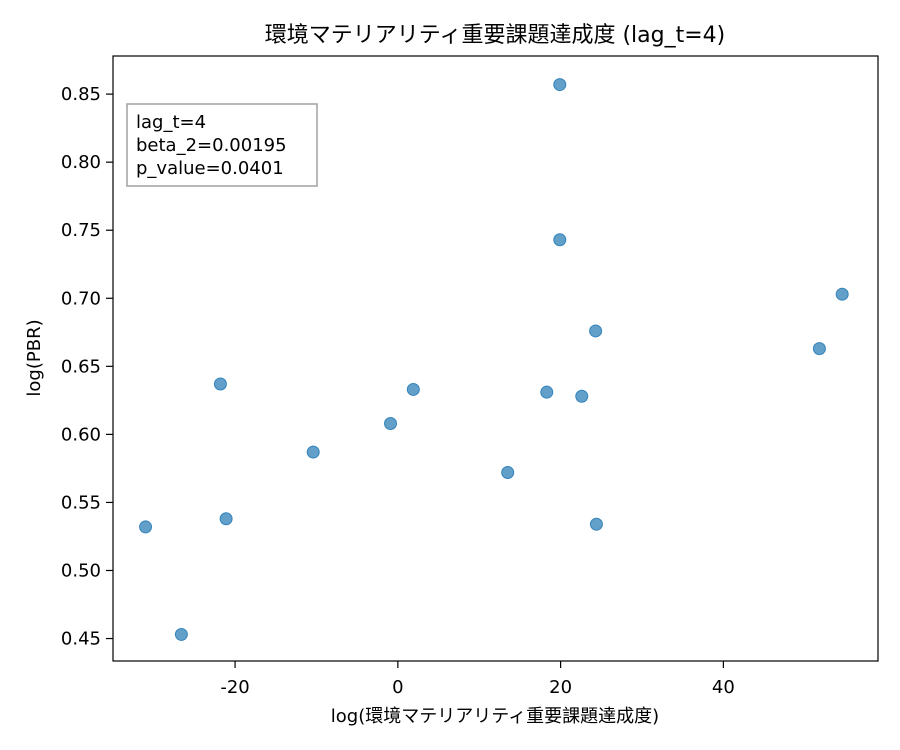  I want to click on stats-annotation: lag_t=4 beta_2=0.00195 p_value=0.0401, so click(222, 145).